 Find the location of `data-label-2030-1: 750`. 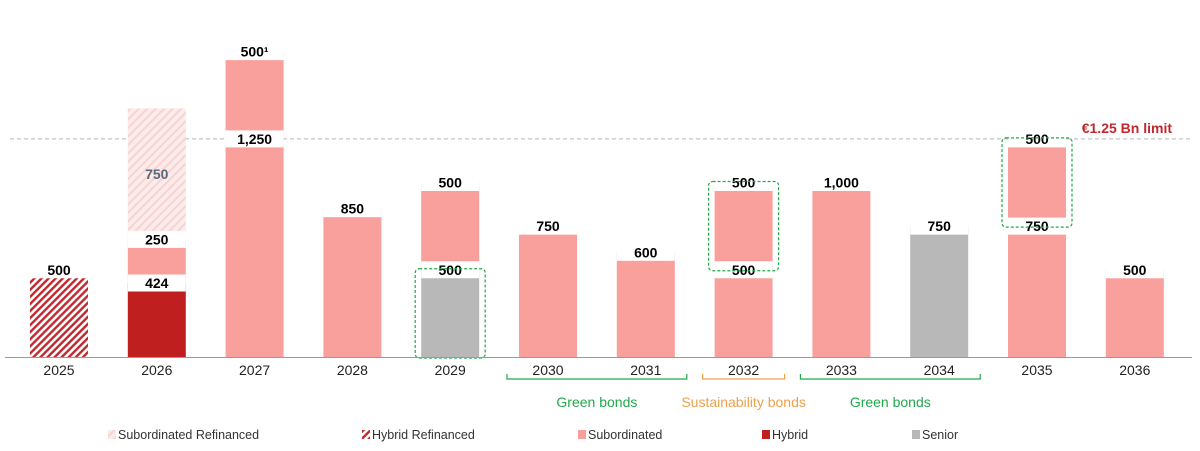

data-label-2030-1: 750 is located at coordinates (548, 226).